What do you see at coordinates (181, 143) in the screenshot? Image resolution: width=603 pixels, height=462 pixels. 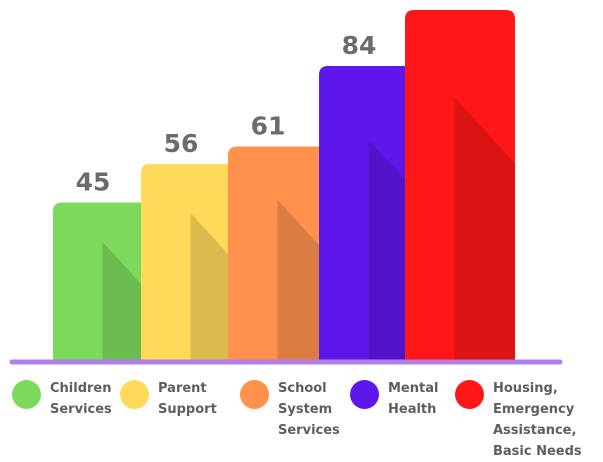 I see `data-label-2: 56` at bounding box center [181, 143].